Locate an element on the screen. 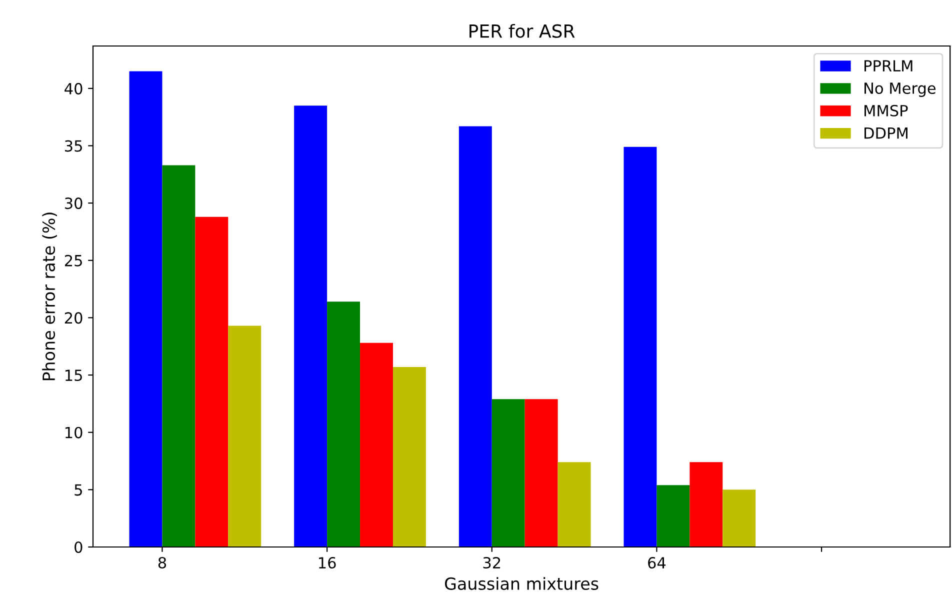 Image resolution: width=952 pixels, height=616 pixels. y-tick-label: 0 is located at coordinates (78, 547).